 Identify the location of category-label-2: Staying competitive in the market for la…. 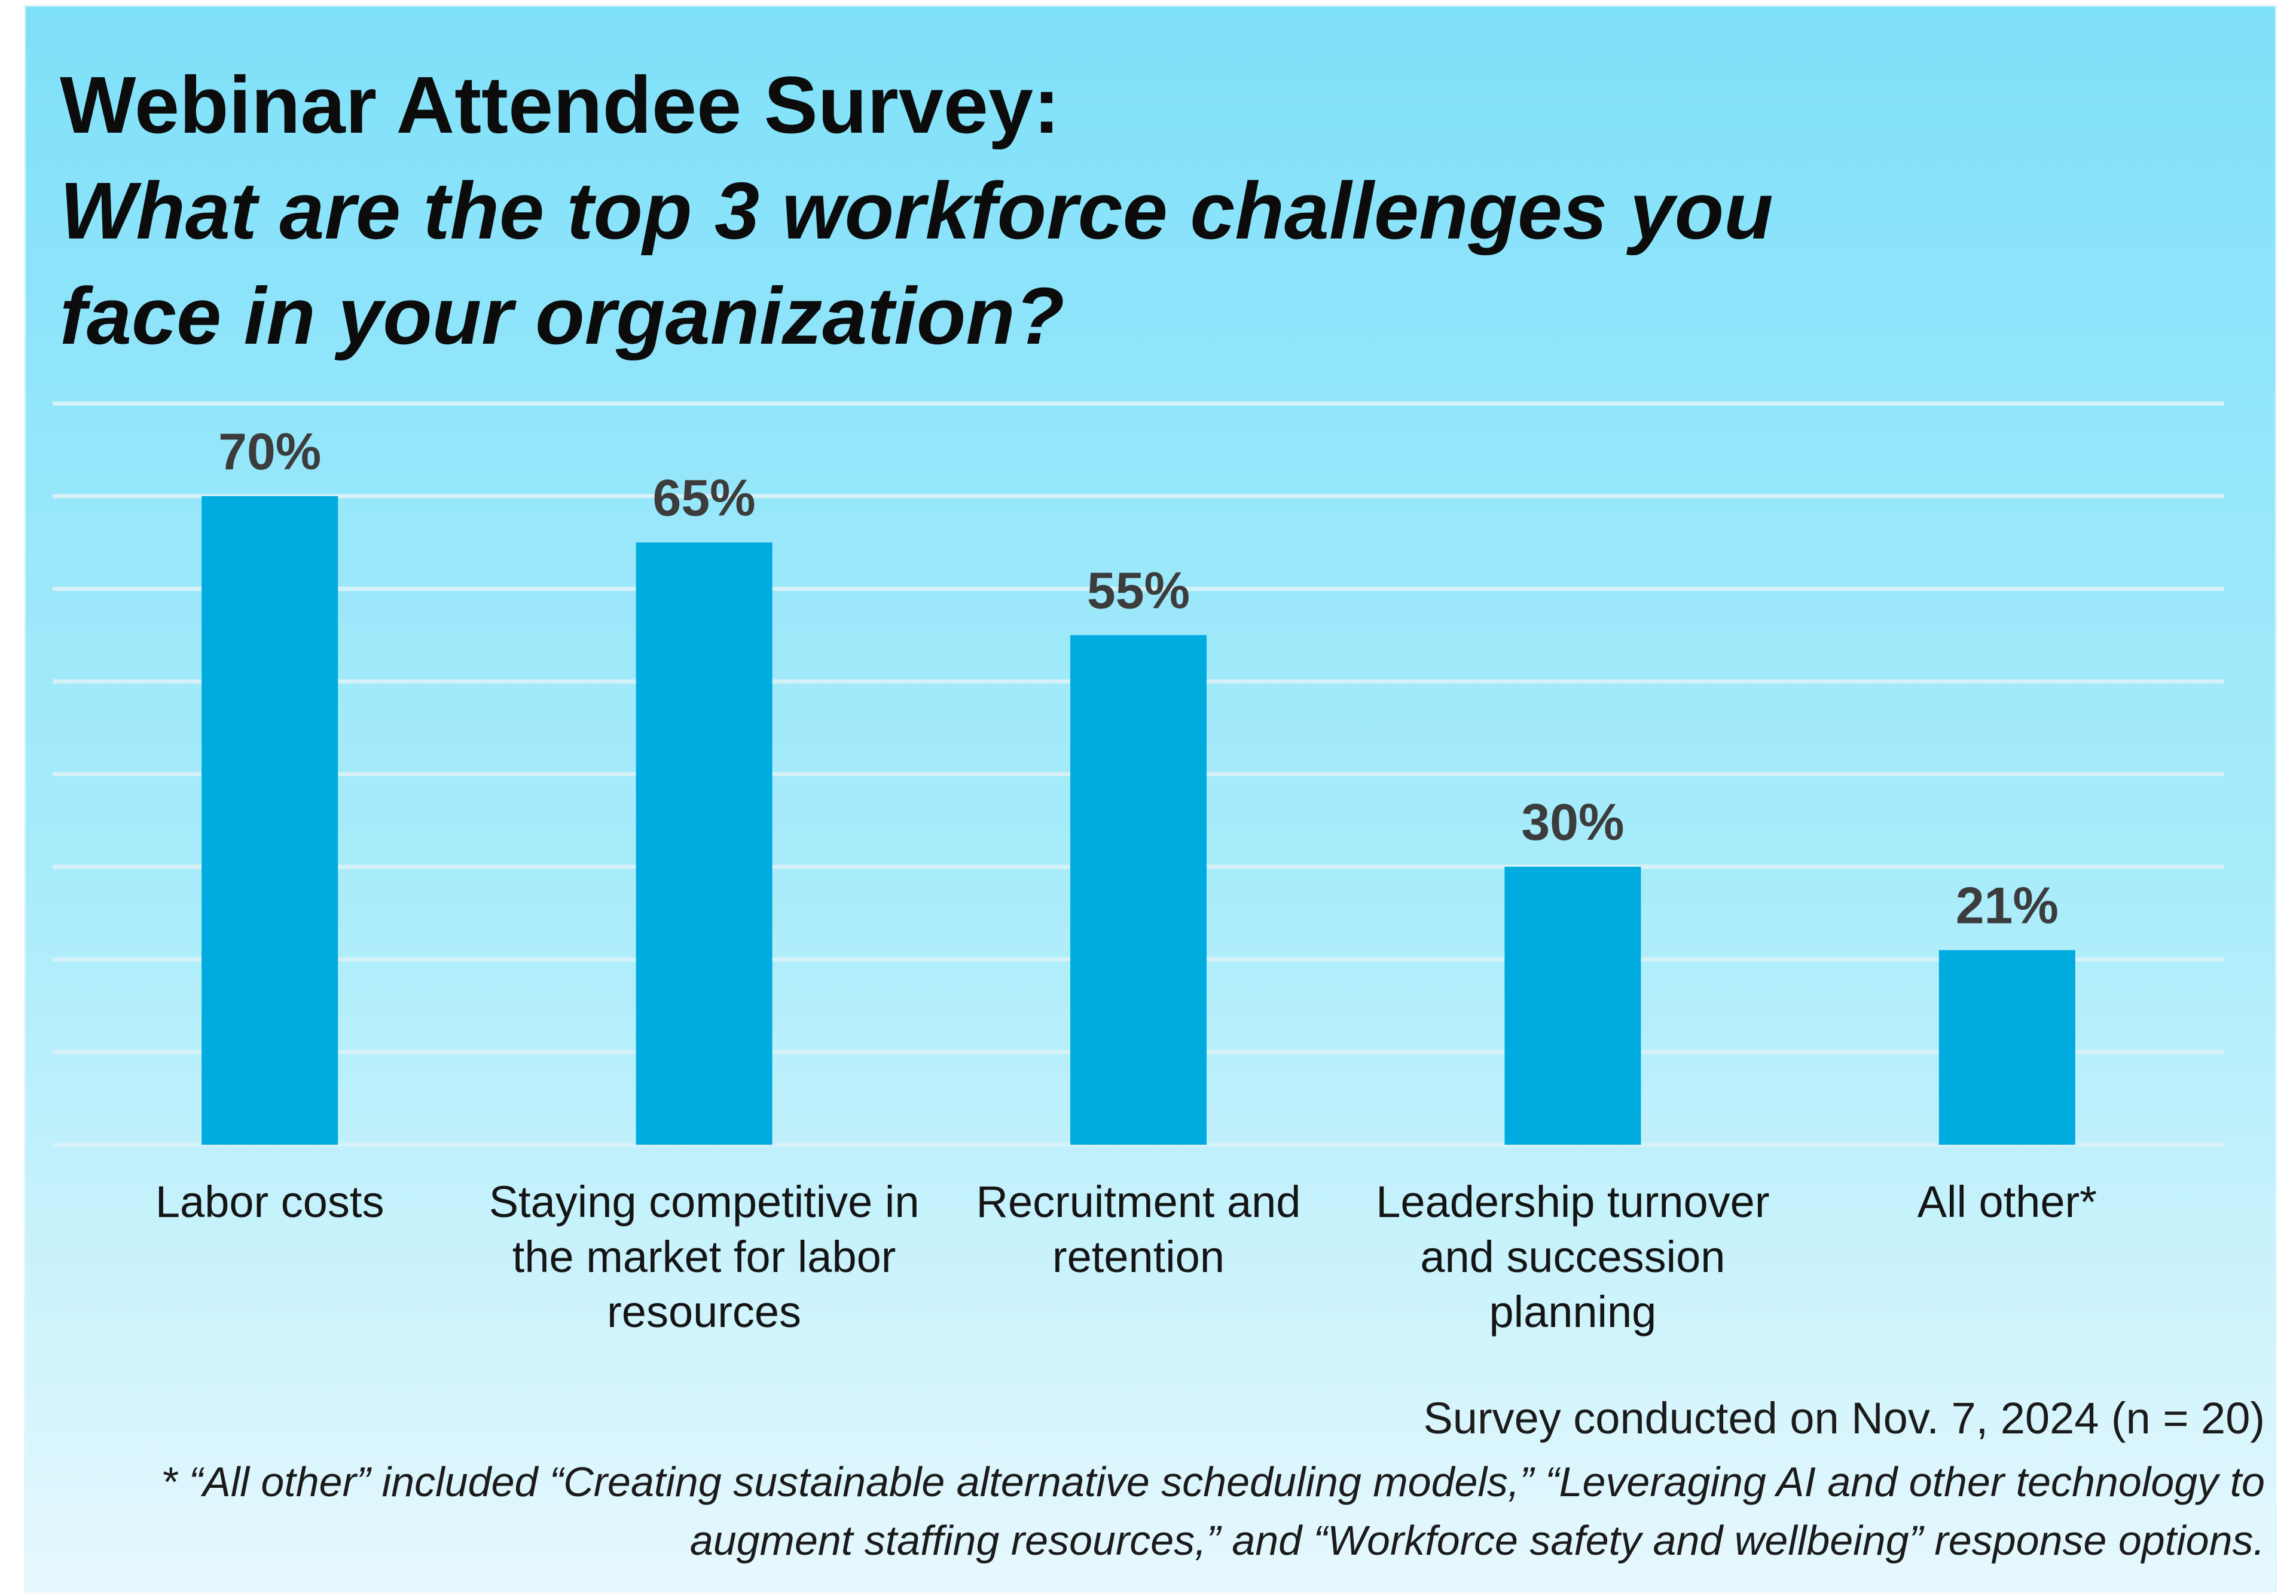
(704, 1257).